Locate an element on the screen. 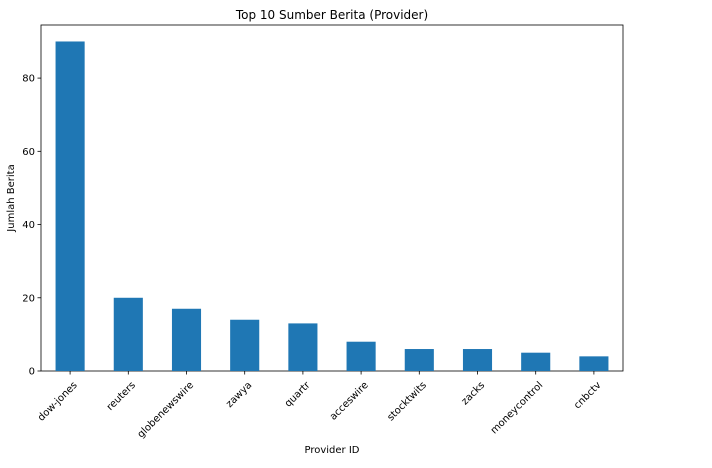  bar-cnbctv is located at coordinates (594, 363).